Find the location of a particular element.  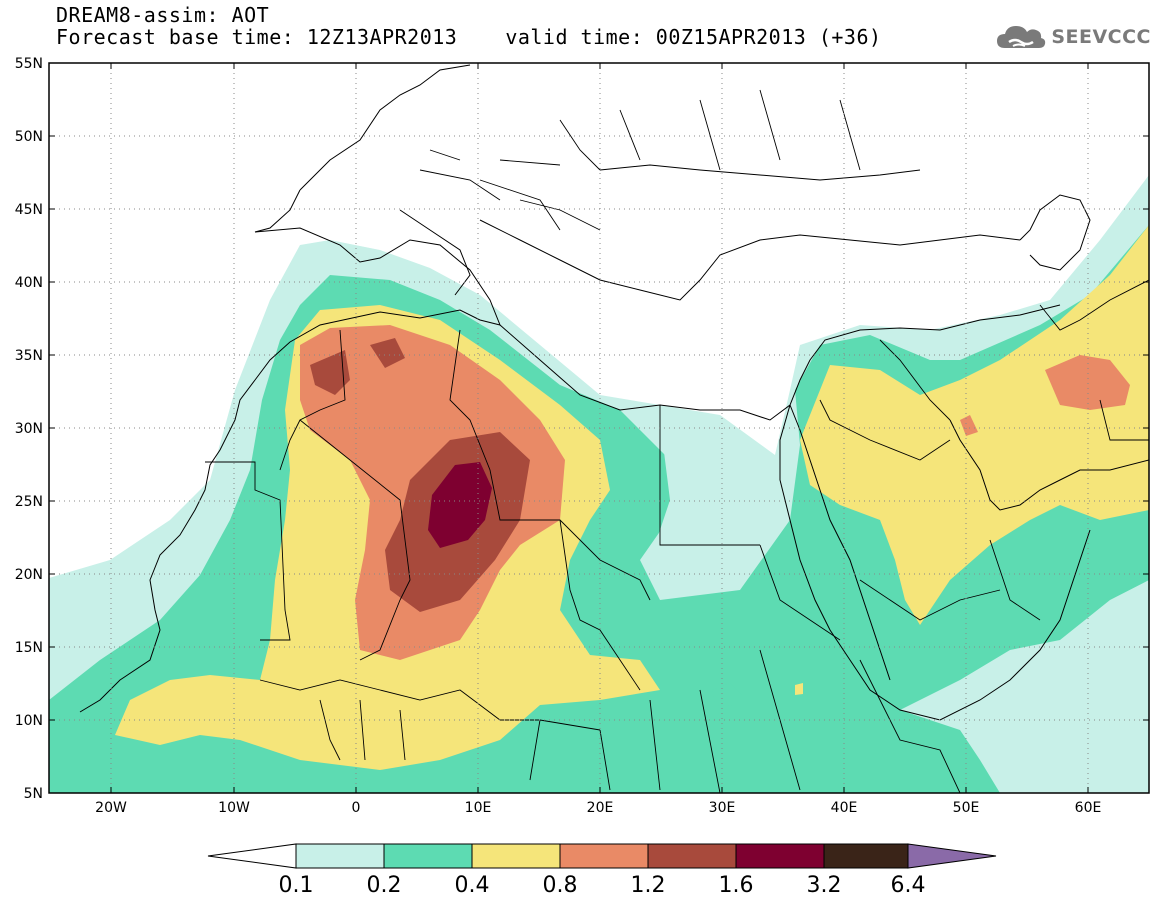

colorbar-low-arrow is located at coordinates (252, 856).